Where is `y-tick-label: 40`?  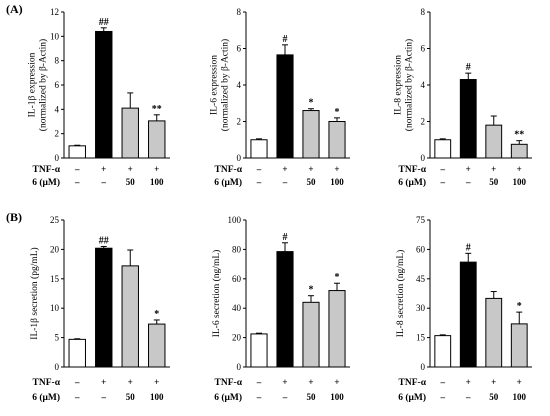 y-tick-label: 40 is located at coordinates (237, 308).